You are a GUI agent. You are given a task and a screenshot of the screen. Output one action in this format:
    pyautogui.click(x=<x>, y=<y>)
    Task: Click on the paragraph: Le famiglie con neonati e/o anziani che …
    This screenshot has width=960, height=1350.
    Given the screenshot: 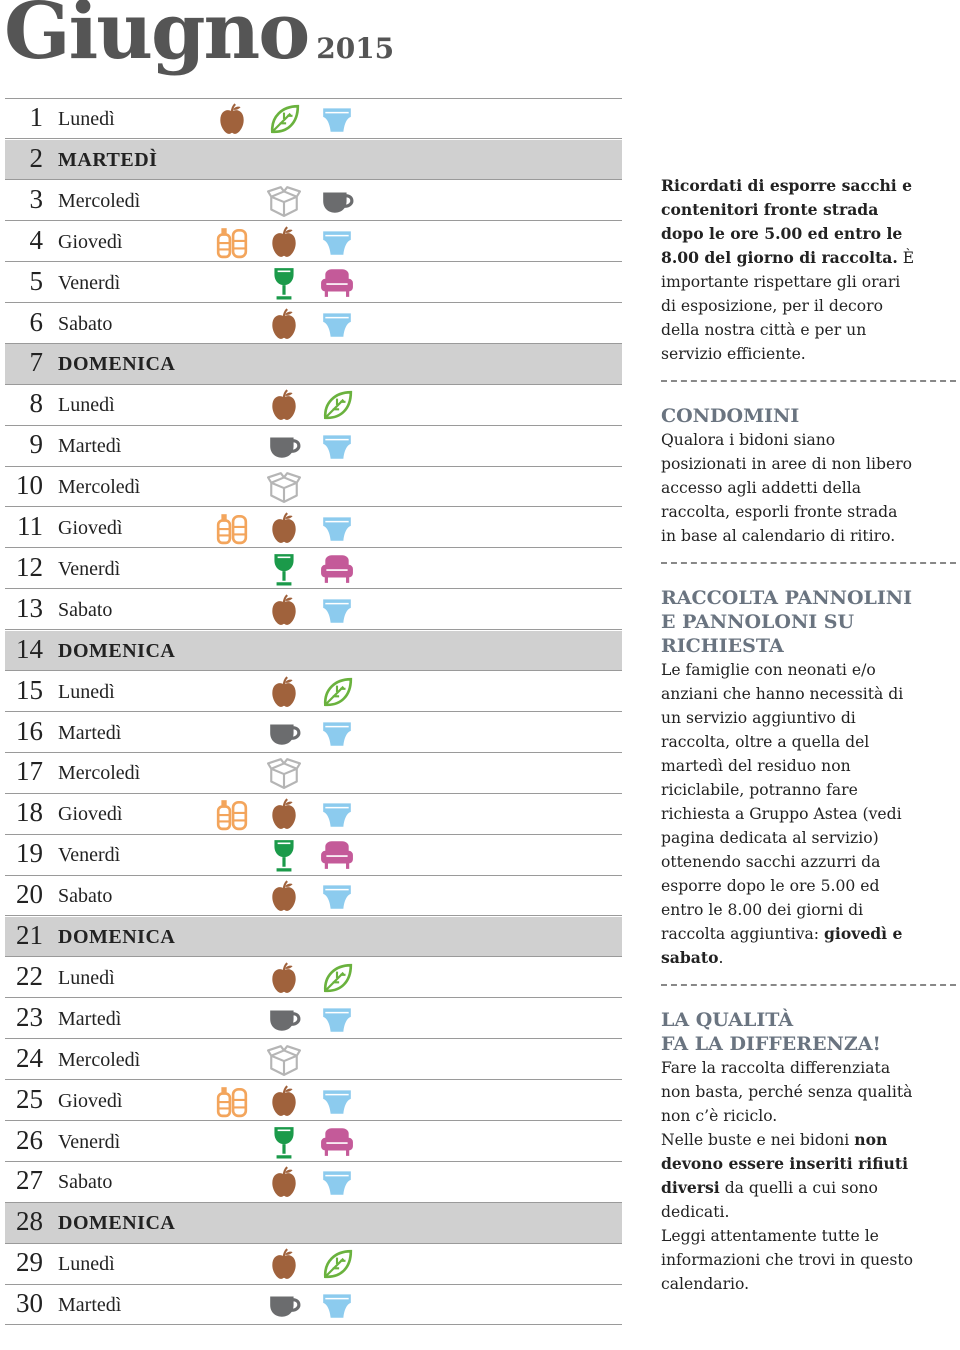 What is the action you would take?
    pyautogui.click(x=788, y=814)
    